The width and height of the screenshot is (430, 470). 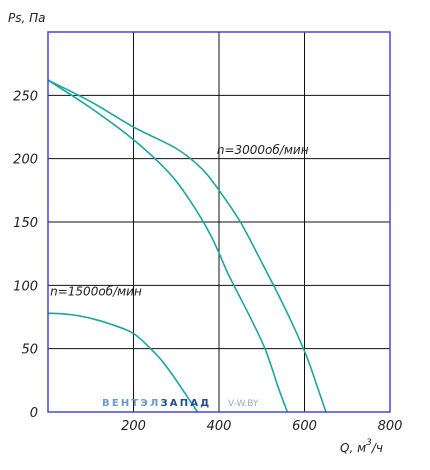 What do you see at coordinates (369, 443) in the screenshot?
I see `x-axis-title-sup: 3` at bounding box center [369, 443].